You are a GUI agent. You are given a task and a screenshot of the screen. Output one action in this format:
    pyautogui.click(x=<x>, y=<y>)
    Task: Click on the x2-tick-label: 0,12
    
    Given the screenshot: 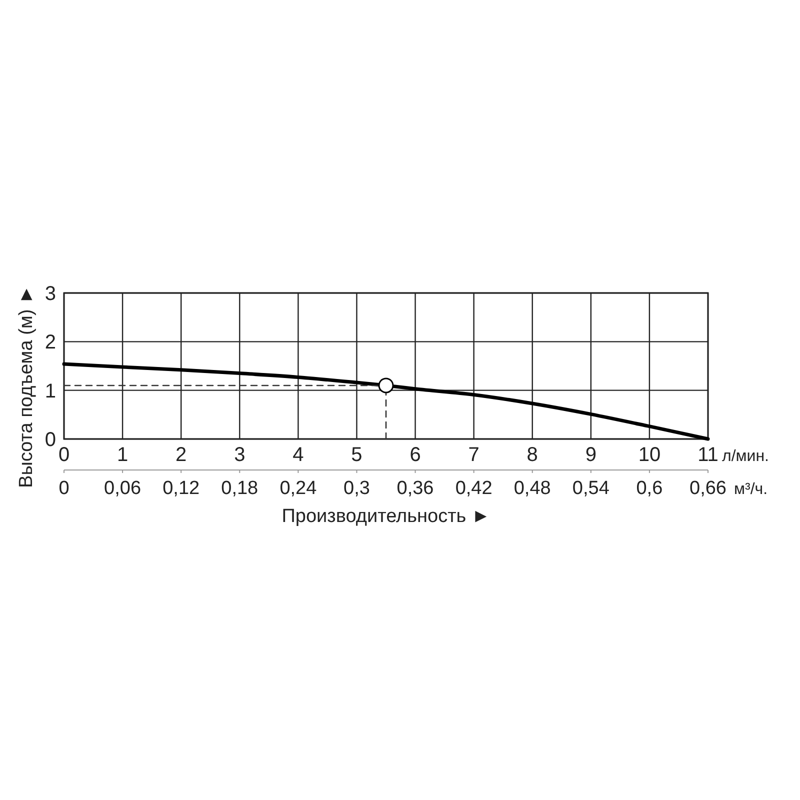 What is the action you would take?
    pyautogui.click(x=181, y=488)
    